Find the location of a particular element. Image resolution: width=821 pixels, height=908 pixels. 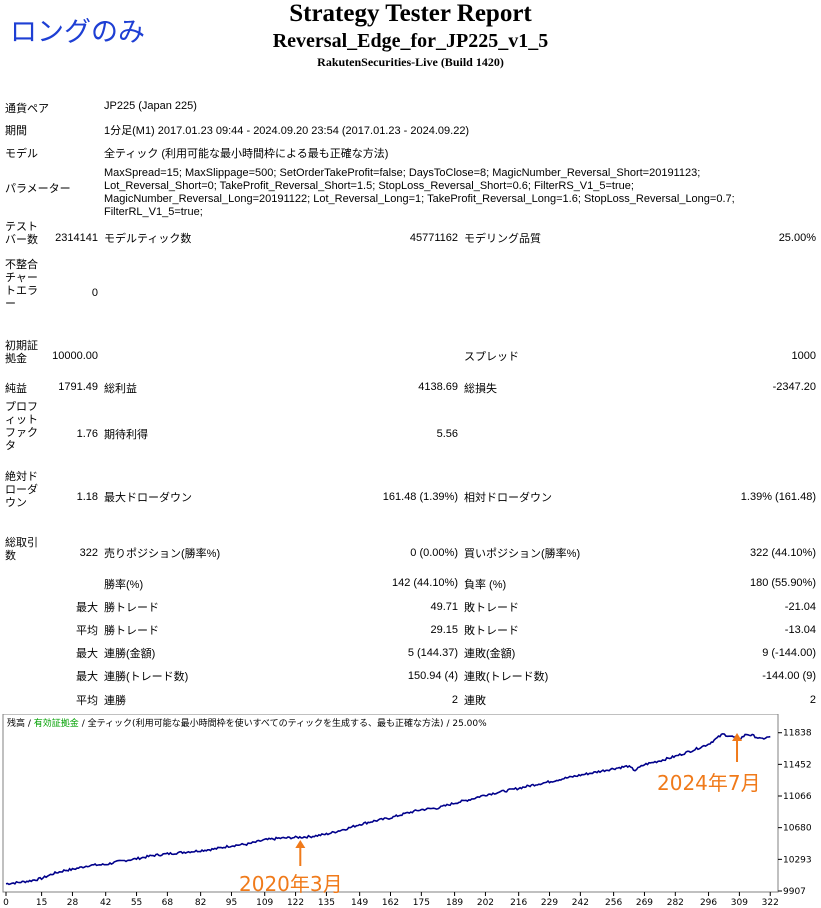

long-label: 買いポジション(勝率%) is located at coordinates (522, 554).